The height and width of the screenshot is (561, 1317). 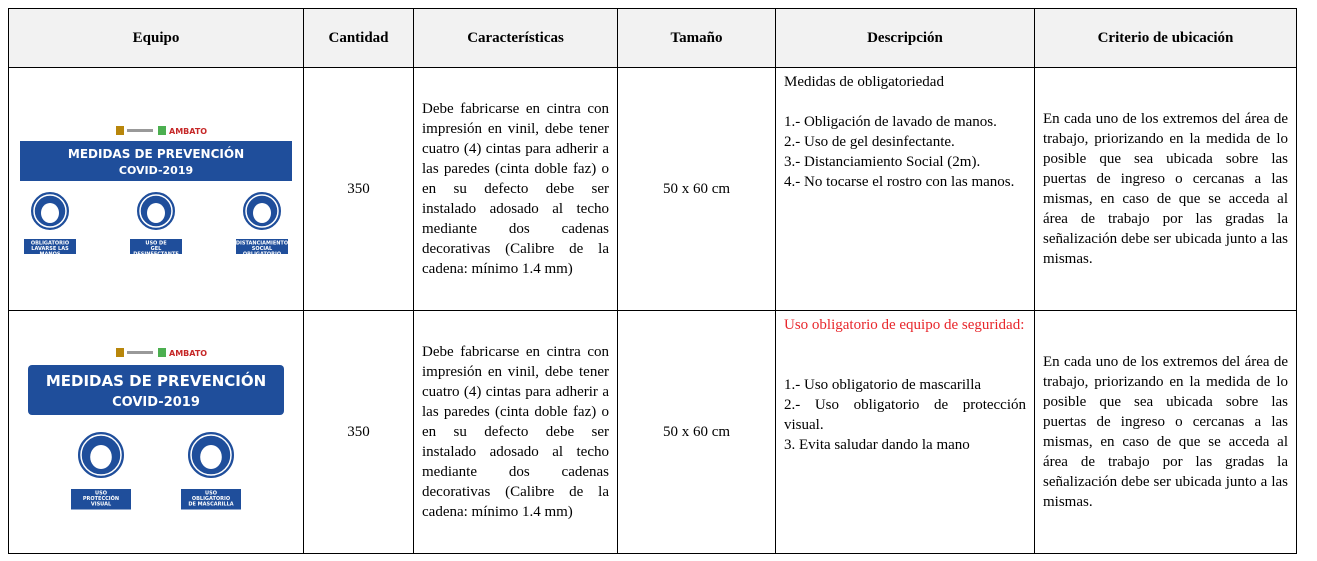 I want to click on description-item: 1.- Obligación de lavado de manos., so click(x=890, y=122).